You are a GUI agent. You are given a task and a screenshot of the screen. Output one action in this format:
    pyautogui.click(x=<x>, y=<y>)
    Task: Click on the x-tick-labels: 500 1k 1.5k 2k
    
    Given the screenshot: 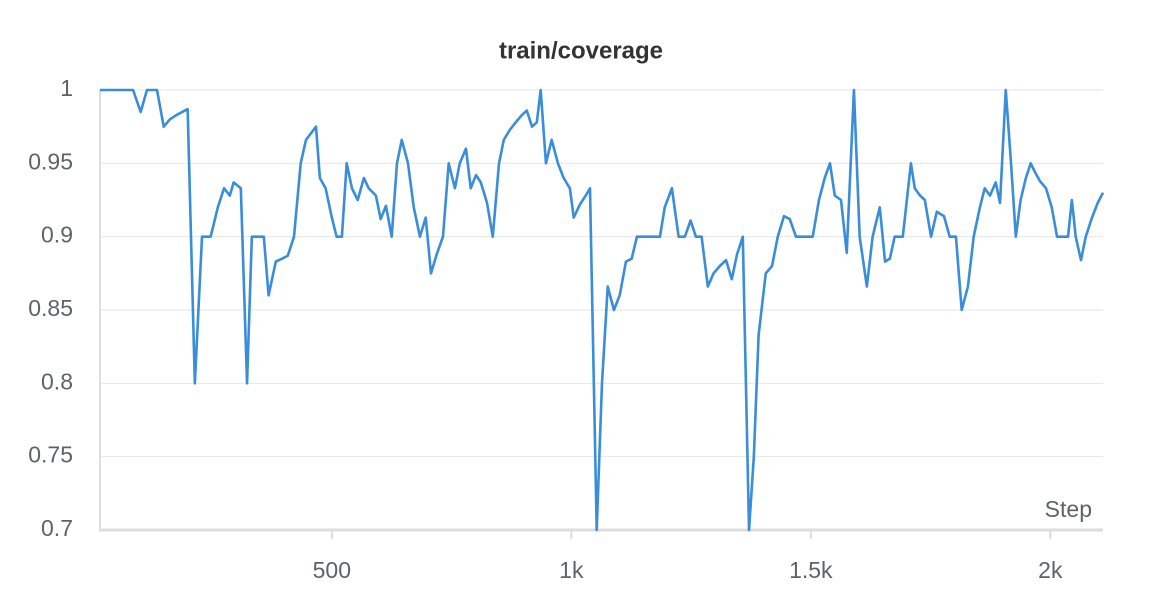 What is the action you would take?
    pyautogui.click(x=688, y=570)
    